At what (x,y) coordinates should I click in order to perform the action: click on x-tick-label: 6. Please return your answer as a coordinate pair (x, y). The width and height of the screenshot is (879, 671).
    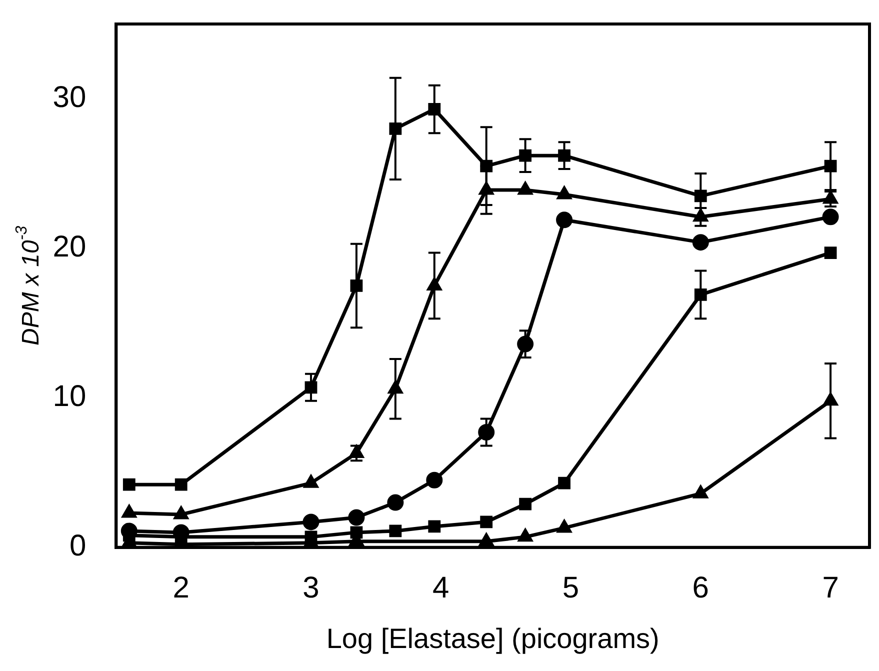
    Looking at the image, I should click on (700, 588).